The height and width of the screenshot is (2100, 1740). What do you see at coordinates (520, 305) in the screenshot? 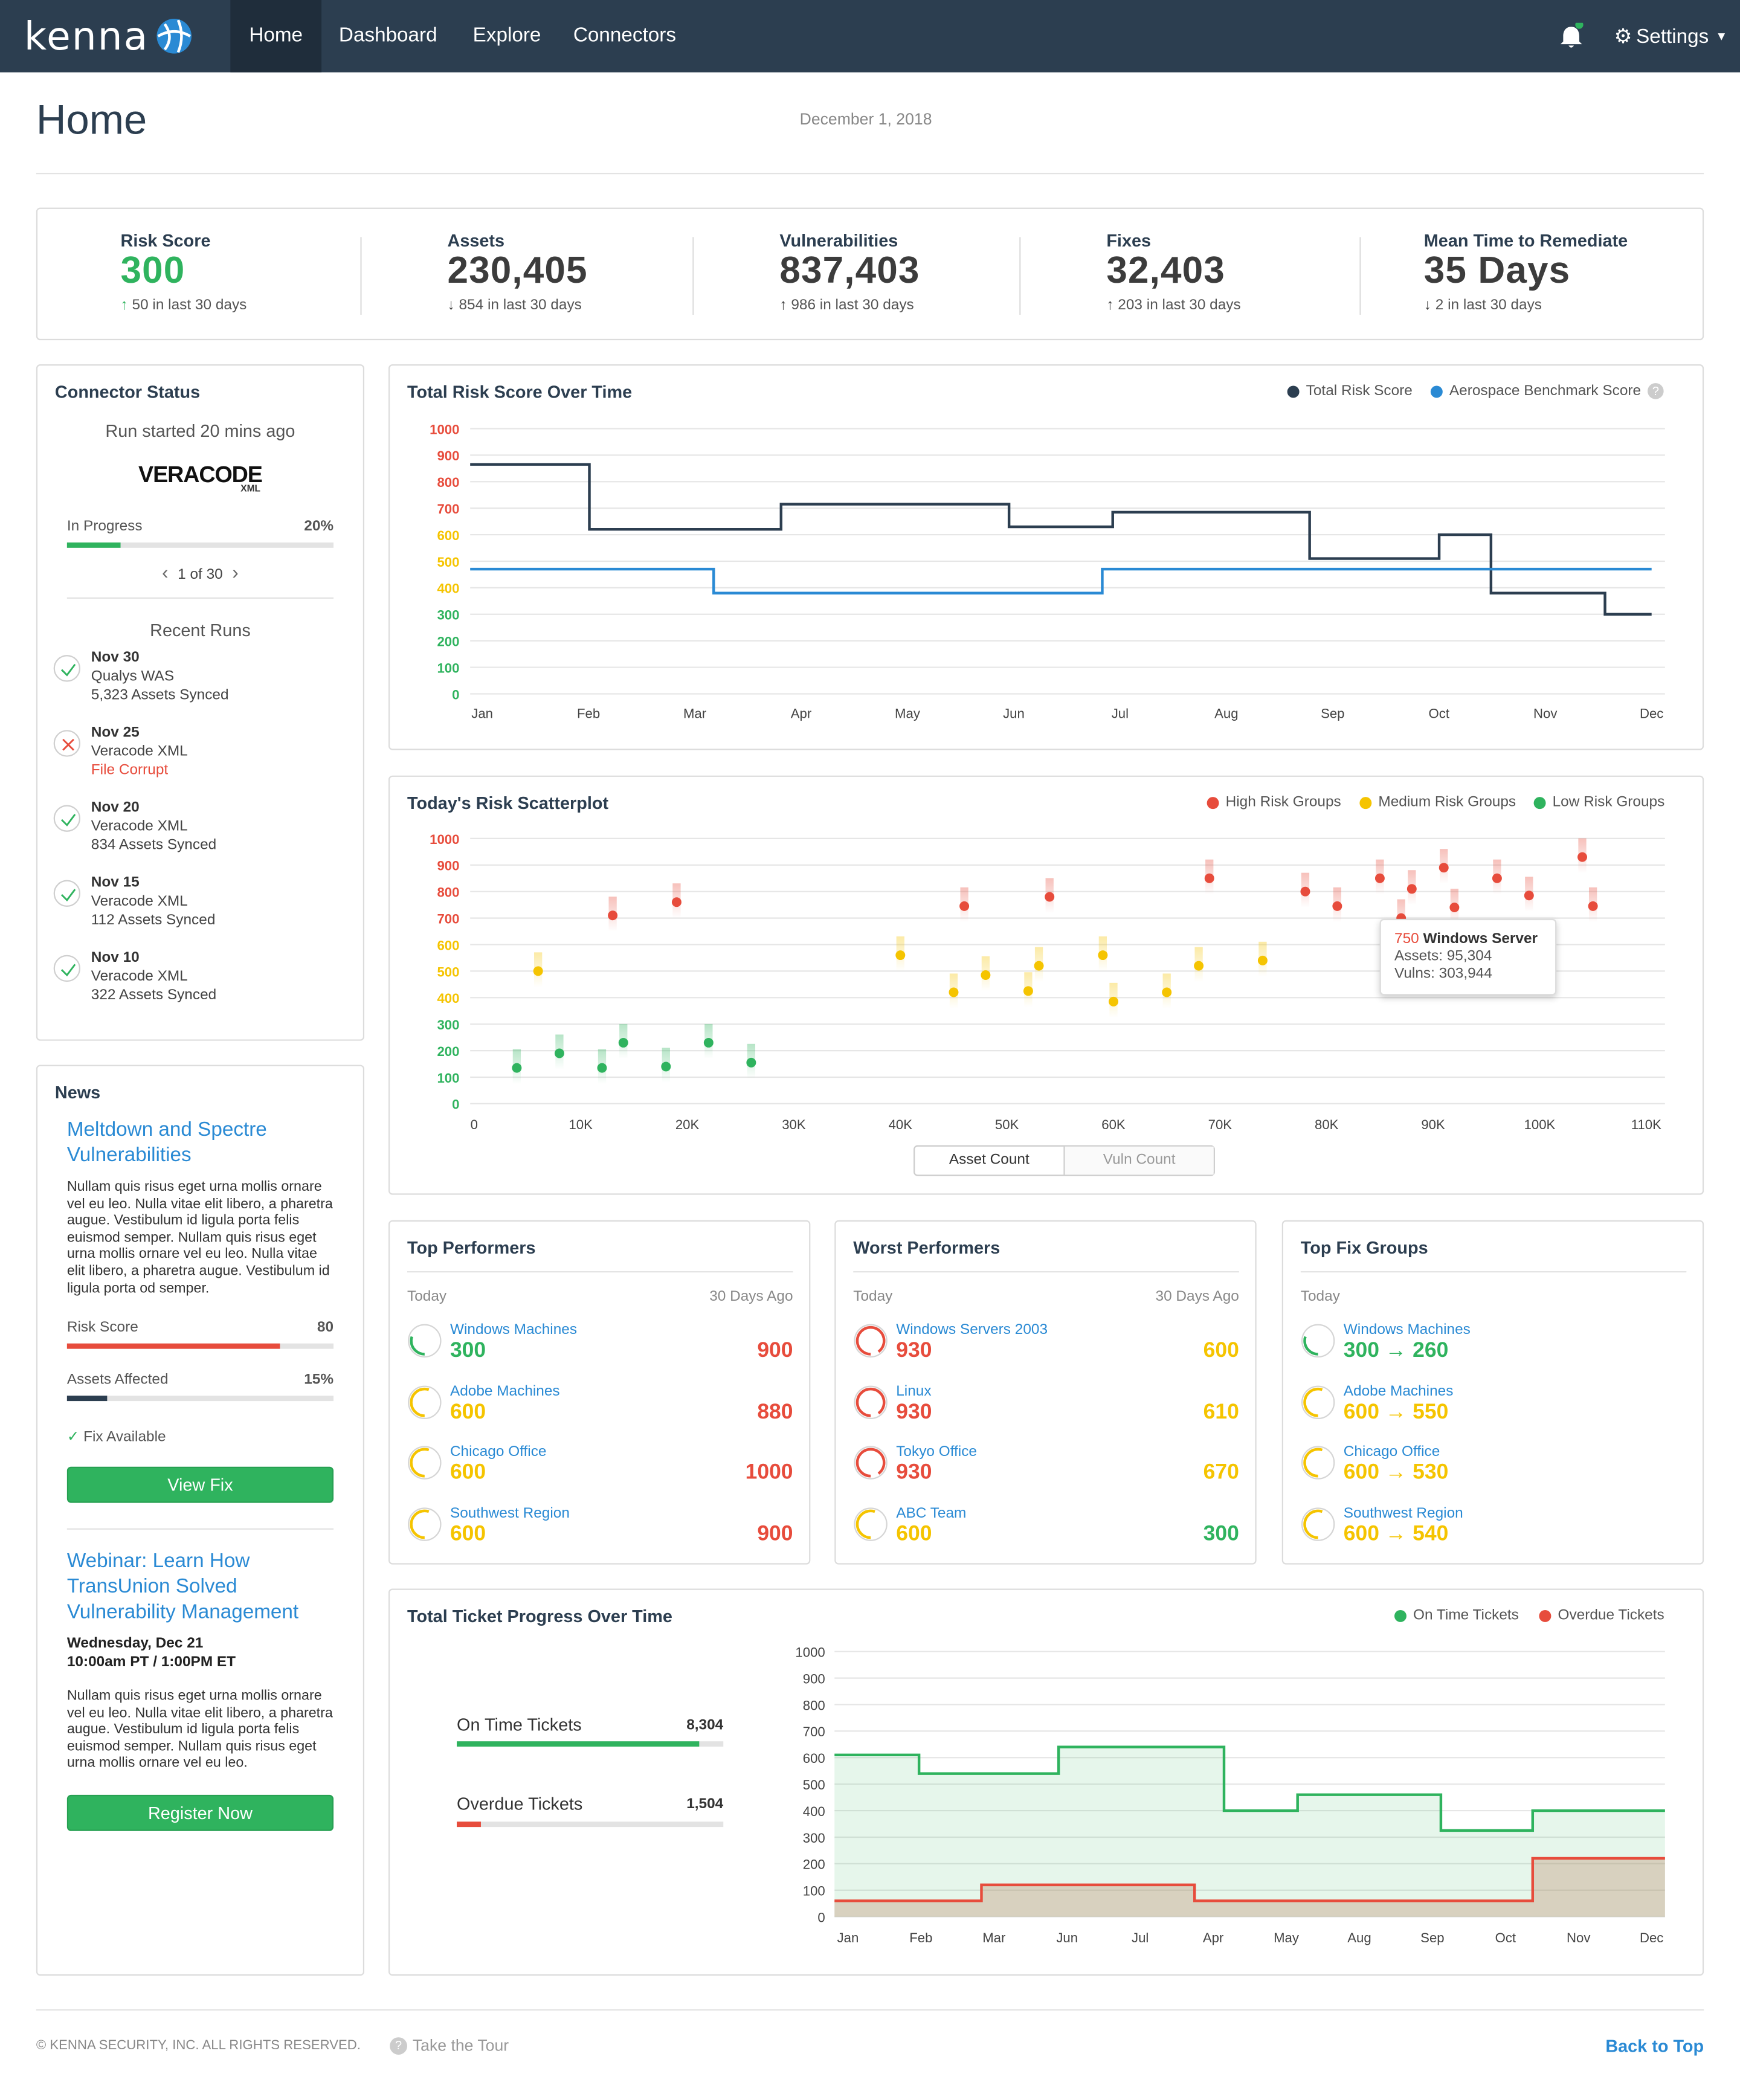
I see `stat-sub-label-1: 854 in last 30 days` at bounding box center [520, 305].